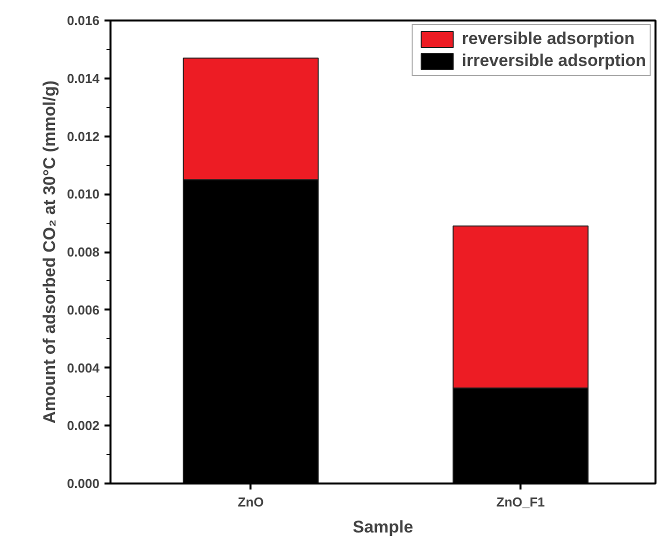 Image resolution: width=670 pixels, height=539 pixels. What do you see at coordinates (83, 20) in the screenshot?
I see `y-tick-label: 0.016` at bounding box center [83, 20].